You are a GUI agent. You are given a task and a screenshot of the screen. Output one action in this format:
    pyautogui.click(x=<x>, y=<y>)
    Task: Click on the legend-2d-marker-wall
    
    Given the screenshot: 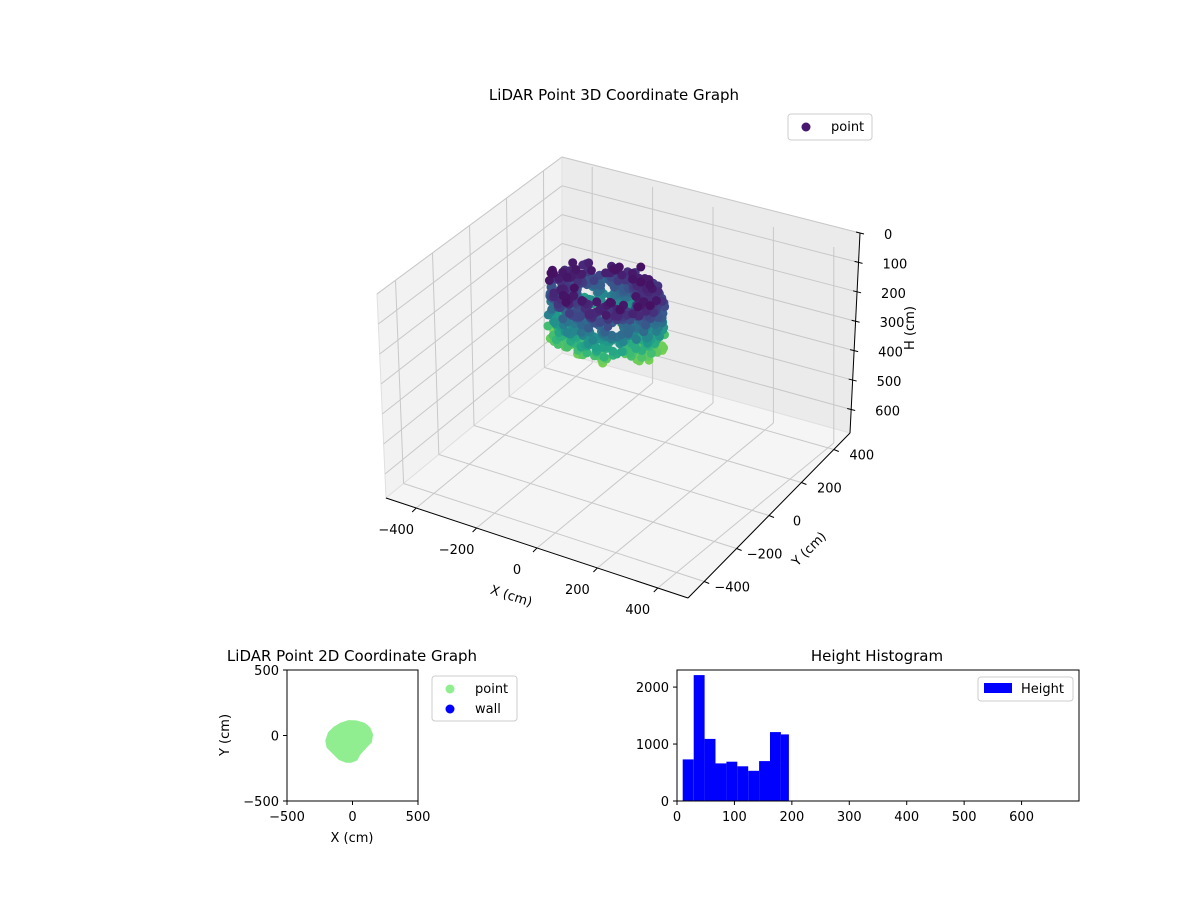 What is the action you would take?
    pyautogui.click(x=450, y=709)
    